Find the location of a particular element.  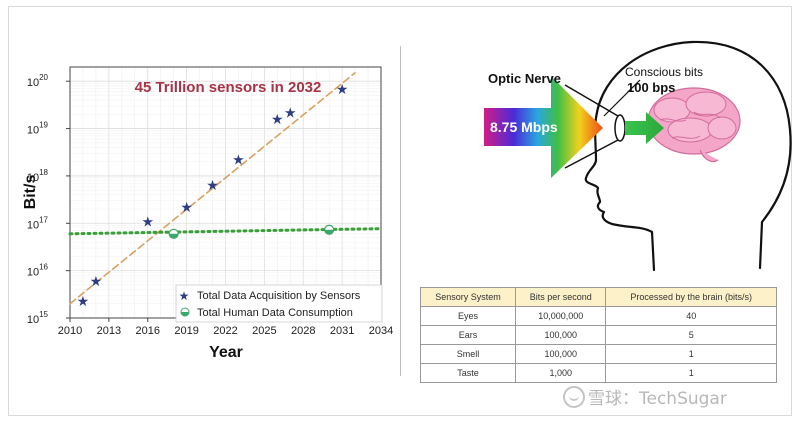

table-cell: 40 is located at coordinates (691, 316).